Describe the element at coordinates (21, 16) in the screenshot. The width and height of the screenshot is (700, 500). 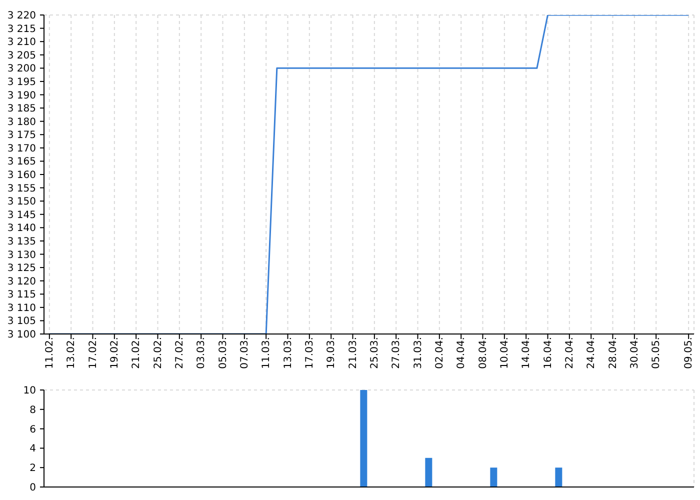
I see `y-tick-label: 3 220` at that location.